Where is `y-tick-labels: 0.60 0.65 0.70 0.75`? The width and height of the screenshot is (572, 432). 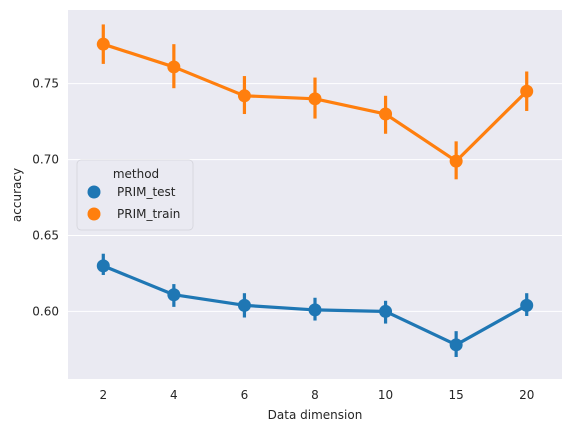
y-tick-labels: 0.60 0.65 0.70 0.75 is located at coordinates (45, 198).